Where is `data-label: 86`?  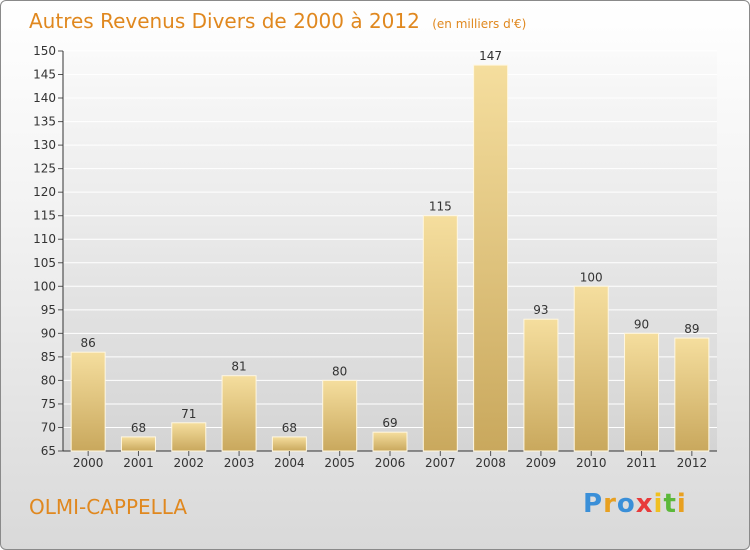
data-label: 86 is located at coordinates (88, 343).